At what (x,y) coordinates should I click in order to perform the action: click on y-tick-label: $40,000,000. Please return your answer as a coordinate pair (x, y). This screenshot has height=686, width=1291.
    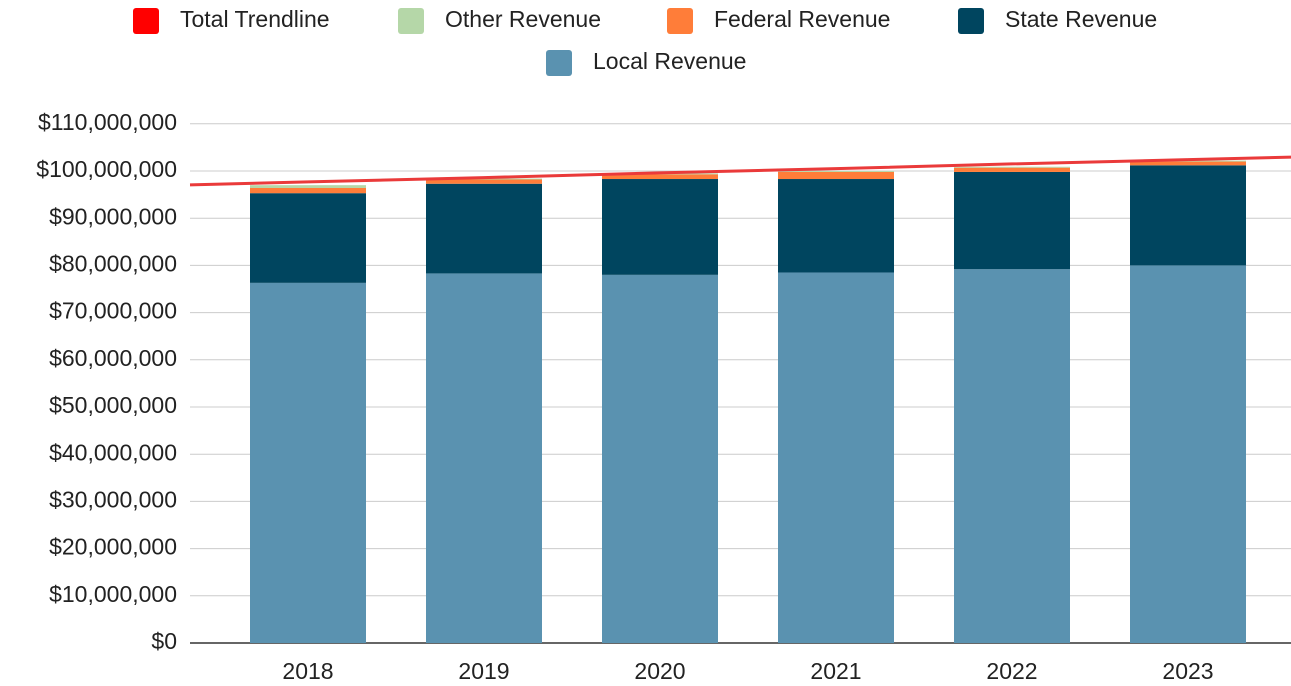
    Looking at the image, I should click on (113, 452).